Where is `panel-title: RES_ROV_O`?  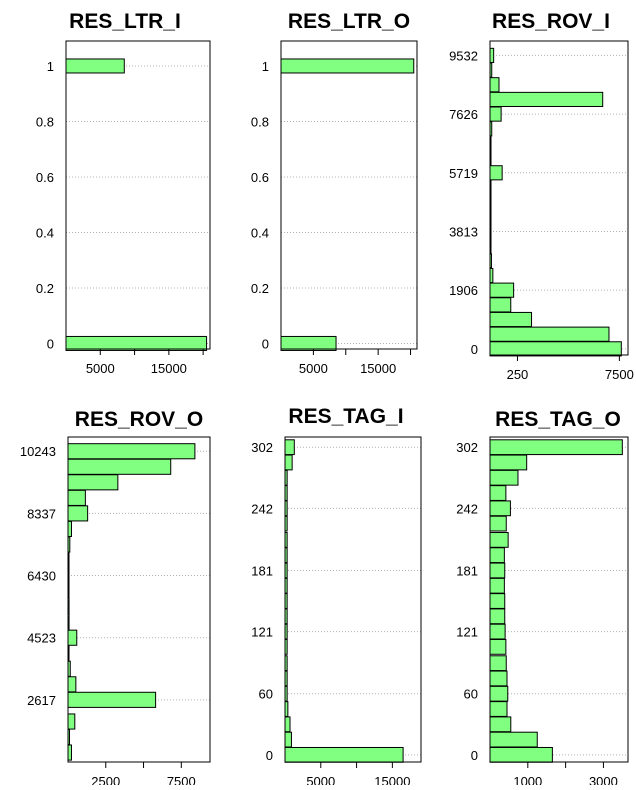
panel-title: RES_ROV_O is located at coordinates (139, 419).